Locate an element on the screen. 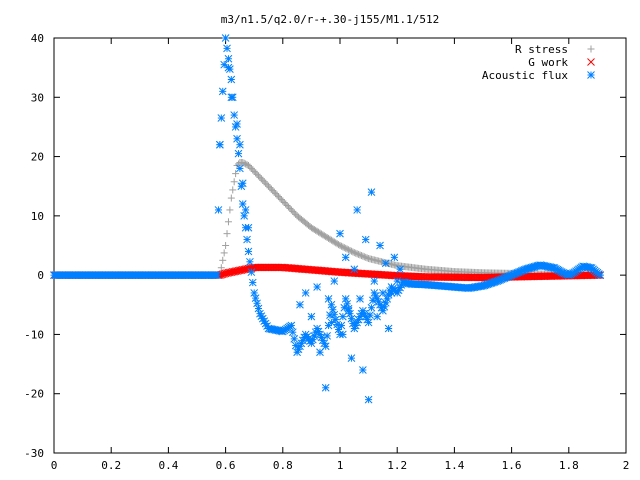  x-tick-label: 0.4 is located at coordinates (168, 465).